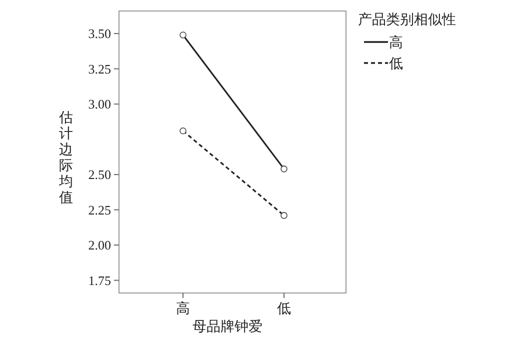  What do you see at coordinates (99, 210) in the screenshot?
I see `y-tick-label: 2.25` at bounding box center [99, 210].